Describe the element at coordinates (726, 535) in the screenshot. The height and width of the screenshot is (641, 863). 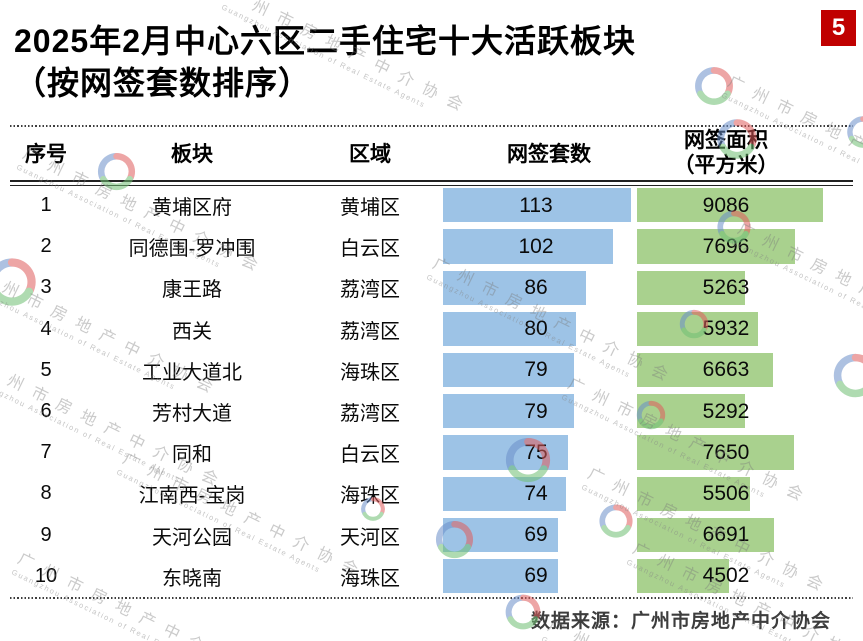
I see `area-value: 6691` at that location.